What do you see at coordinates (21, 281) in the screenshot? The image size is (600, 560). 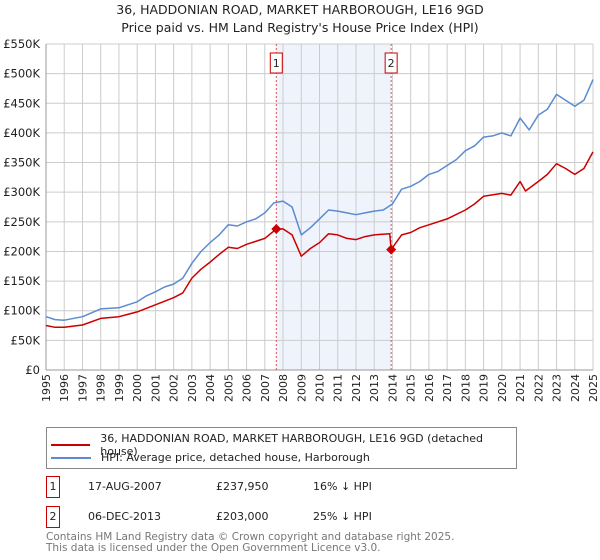 I see `y-tick-label: £150K` at bounding box center [21, 281].